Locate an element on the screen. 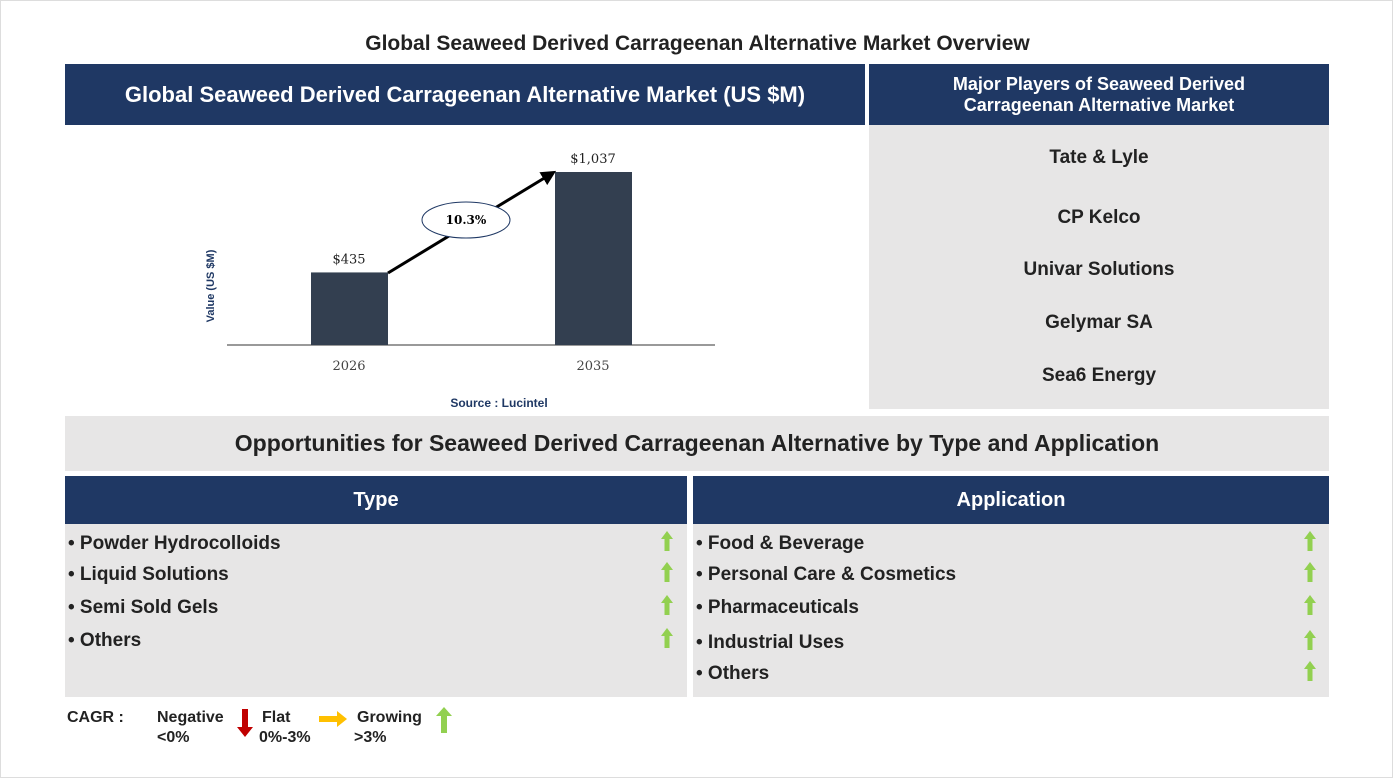 The width and height of the screenshot is (1393, 778). application-panel is located at coordinates (1011, 610).